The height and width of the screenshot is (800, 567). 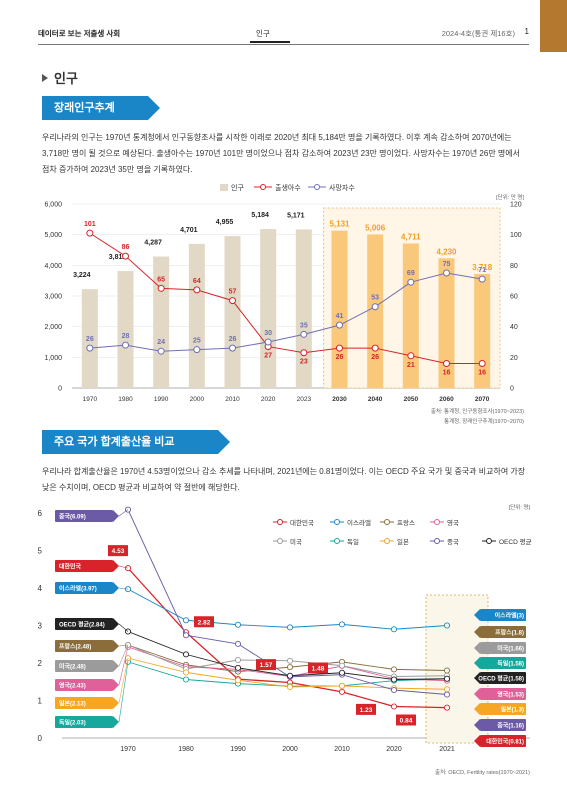 What do you see at coordinates (446, 251) in the screenshot?
I see `bar-value-label: 4,230` at bounding box center [446, 251].